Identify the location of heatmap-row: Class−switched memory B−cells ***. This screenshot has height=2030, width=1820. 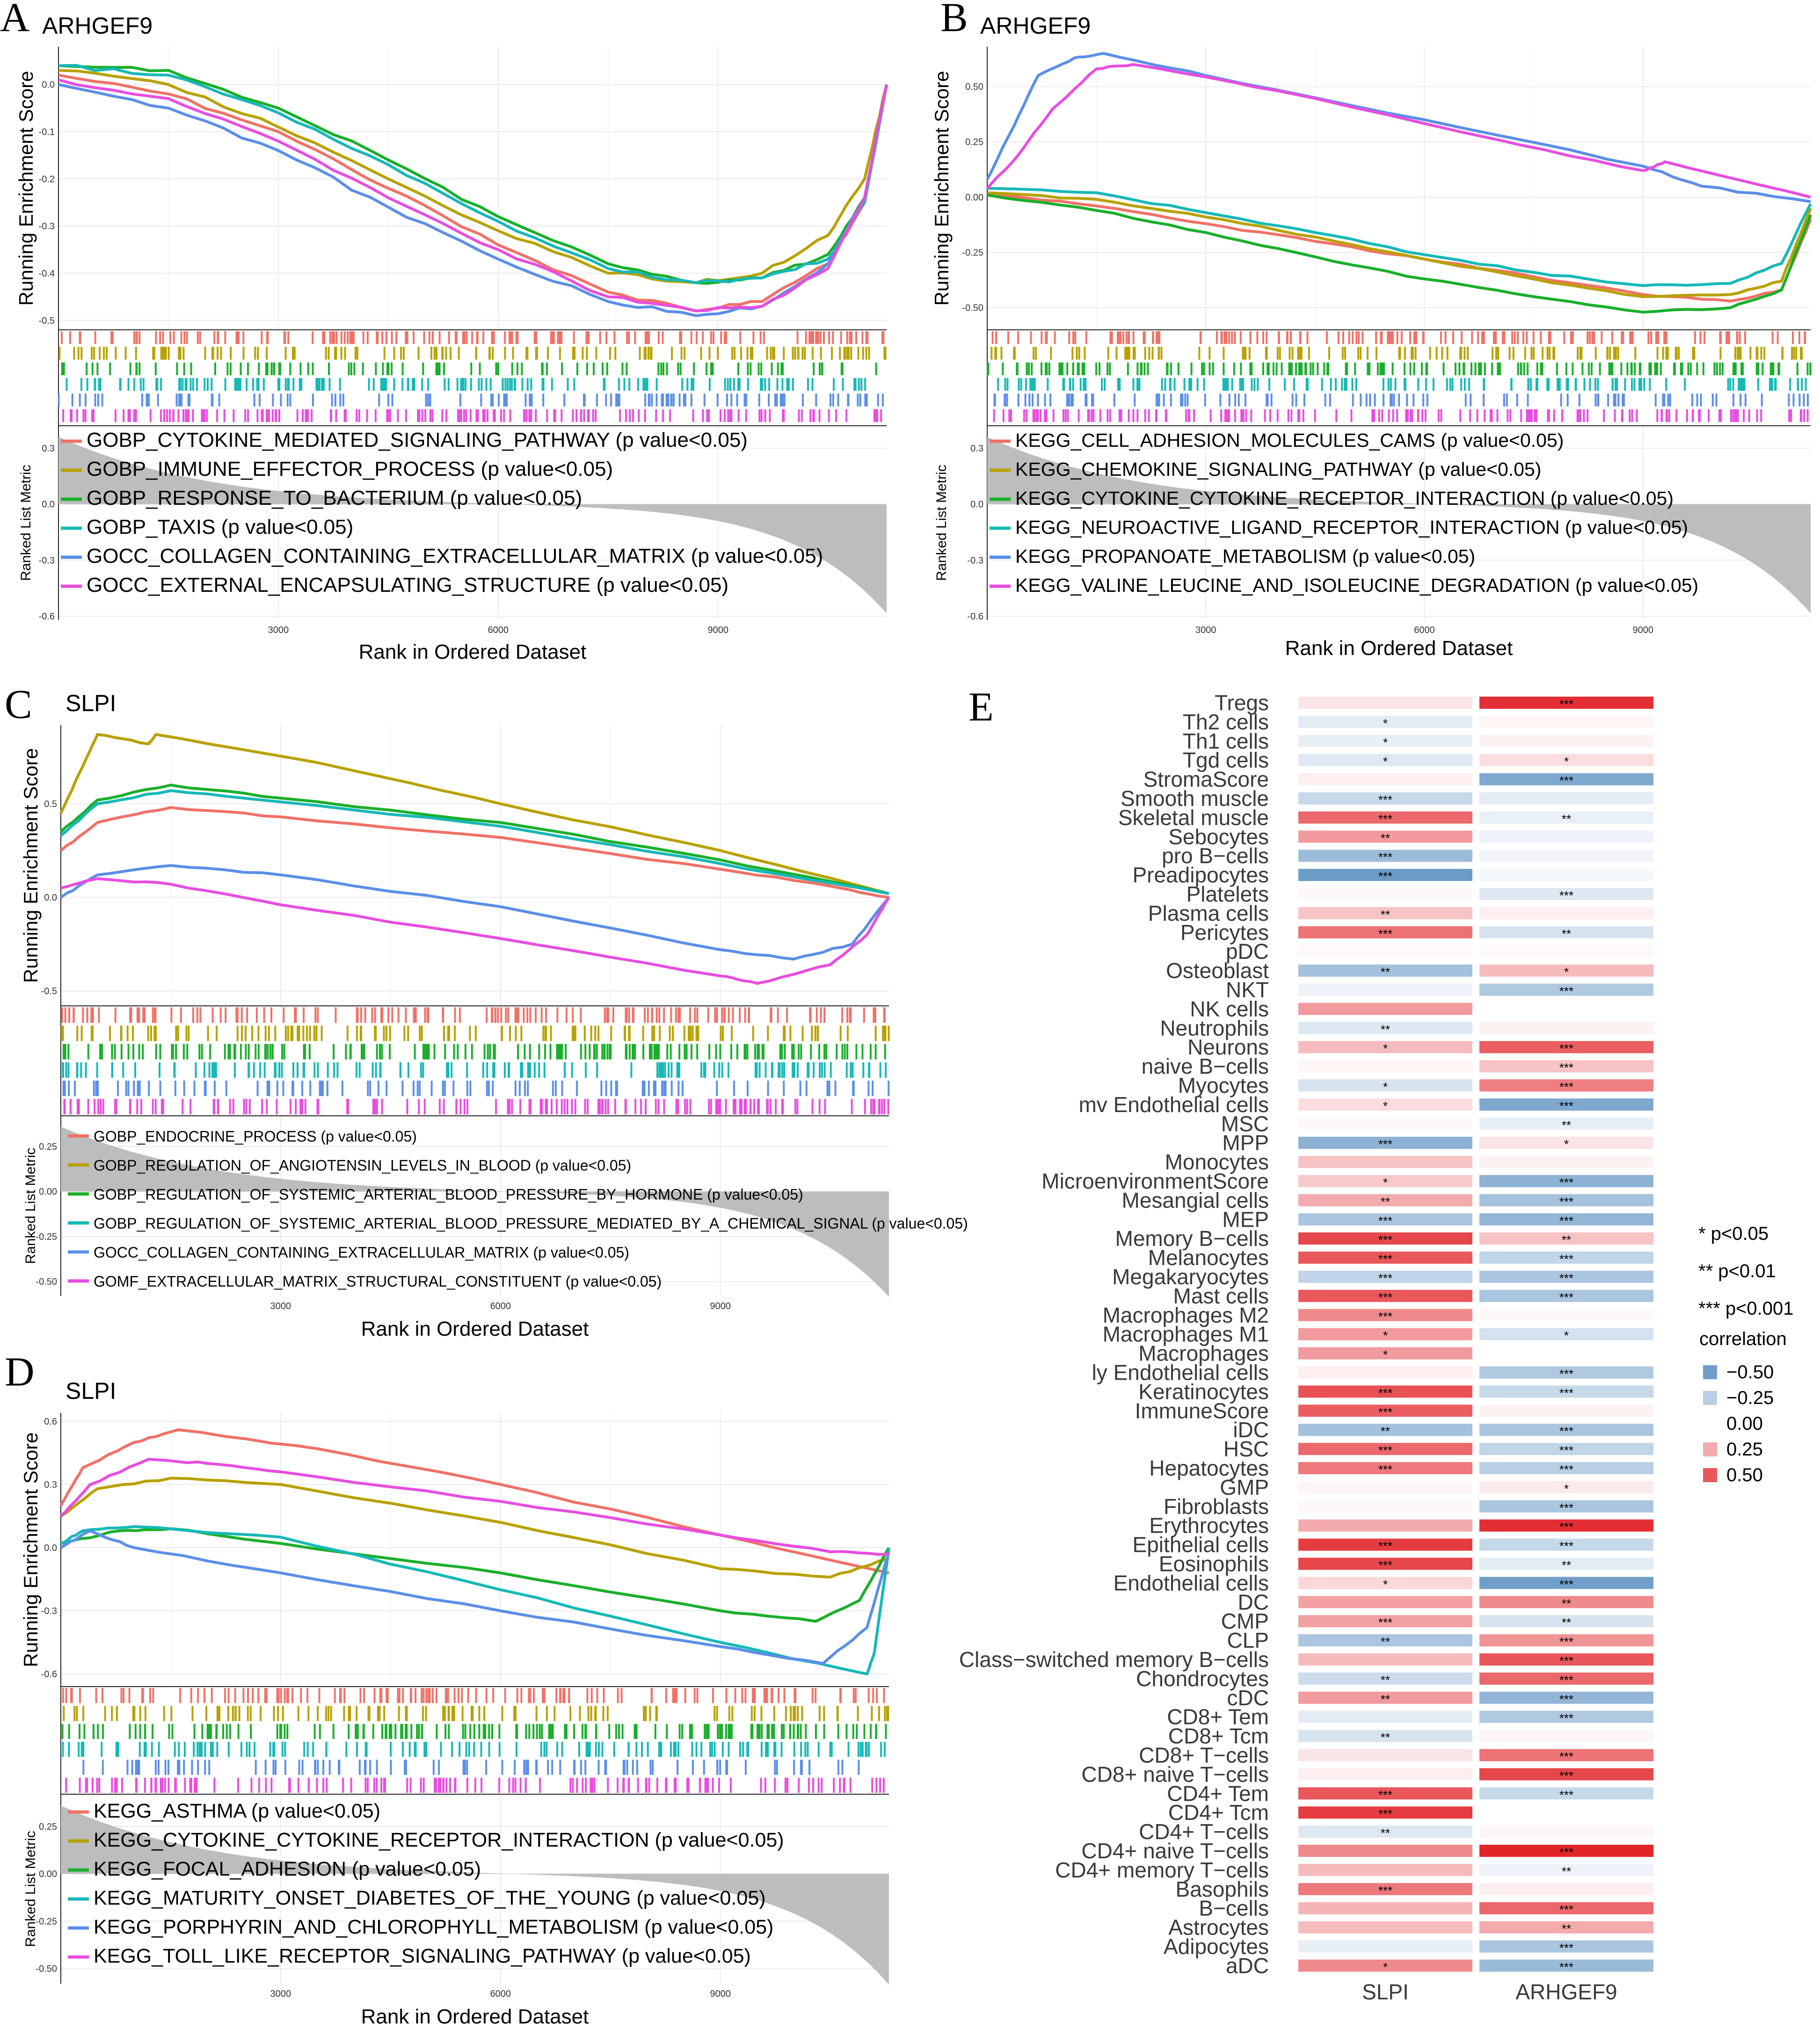
(1306, 1659).